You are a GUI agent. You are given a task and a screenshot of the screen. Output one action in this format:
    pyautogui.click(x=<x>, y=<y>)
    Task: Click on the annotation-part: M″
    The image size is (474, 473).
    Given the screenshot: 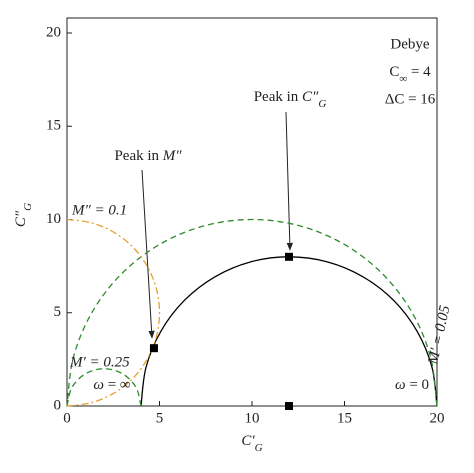 What is the action you would take?
    pyautogui.click(x=172, y=156)
    